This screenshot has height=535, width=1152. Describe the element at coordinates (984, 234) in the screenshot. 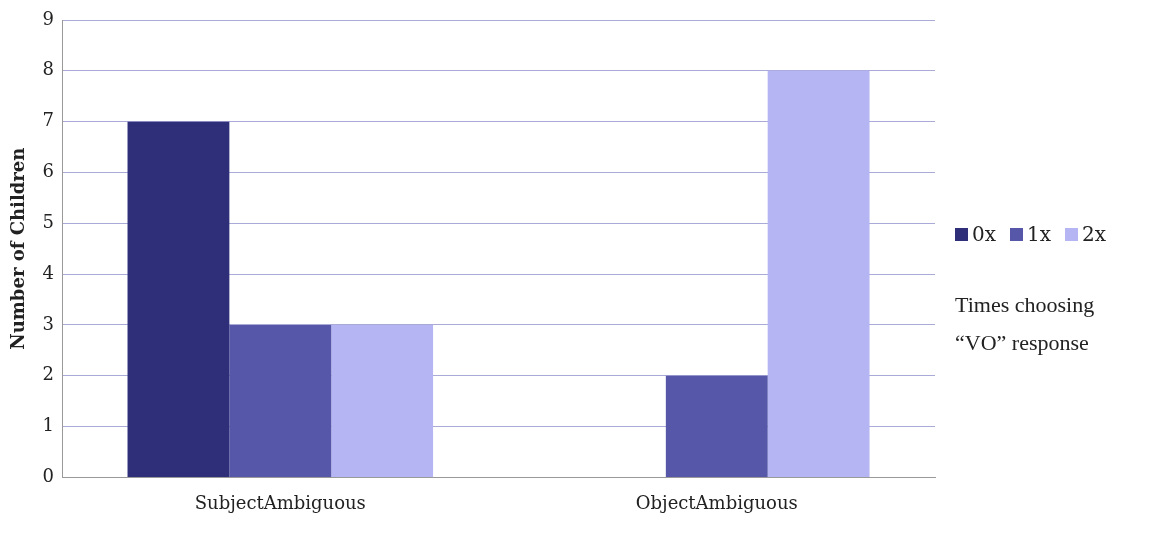

I see `legend-label: 0x` at that location.